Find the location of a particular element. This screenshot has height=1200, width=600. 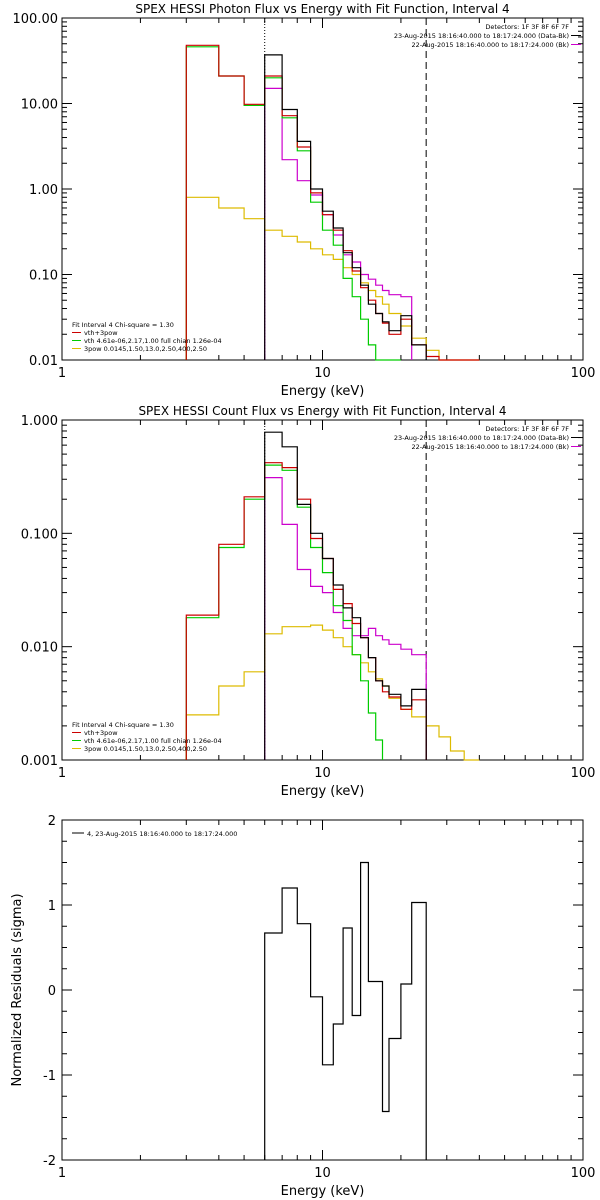

y-tick-label: 1.00 is located at coordinates (43, 190).